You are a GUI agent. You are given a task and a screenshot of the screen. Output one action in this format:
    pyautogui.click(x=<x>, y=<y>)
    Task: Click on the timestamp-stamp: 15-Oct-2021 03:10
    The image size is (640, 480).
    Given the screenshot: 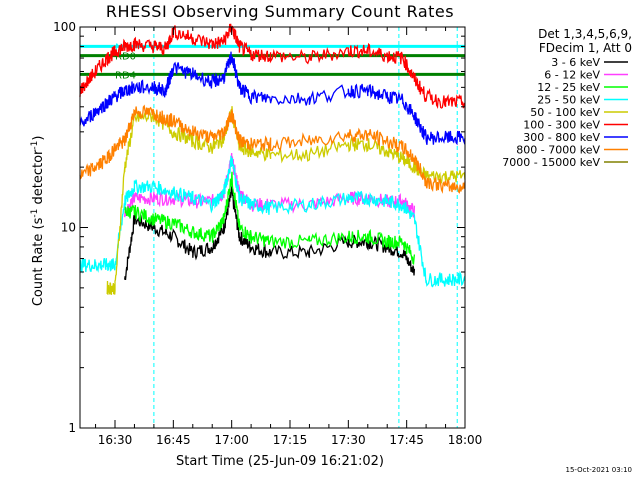 What is the action you would take?
    pyautogui.click(x=598, y=470)
    